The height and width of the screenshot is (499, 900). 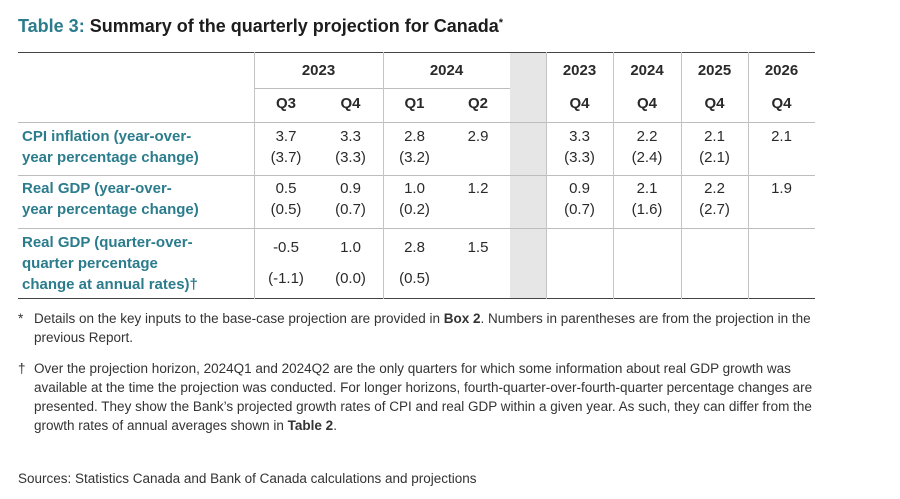 I want to click on table-cell: 2.1 (2.1), so click(x=714, y=147).